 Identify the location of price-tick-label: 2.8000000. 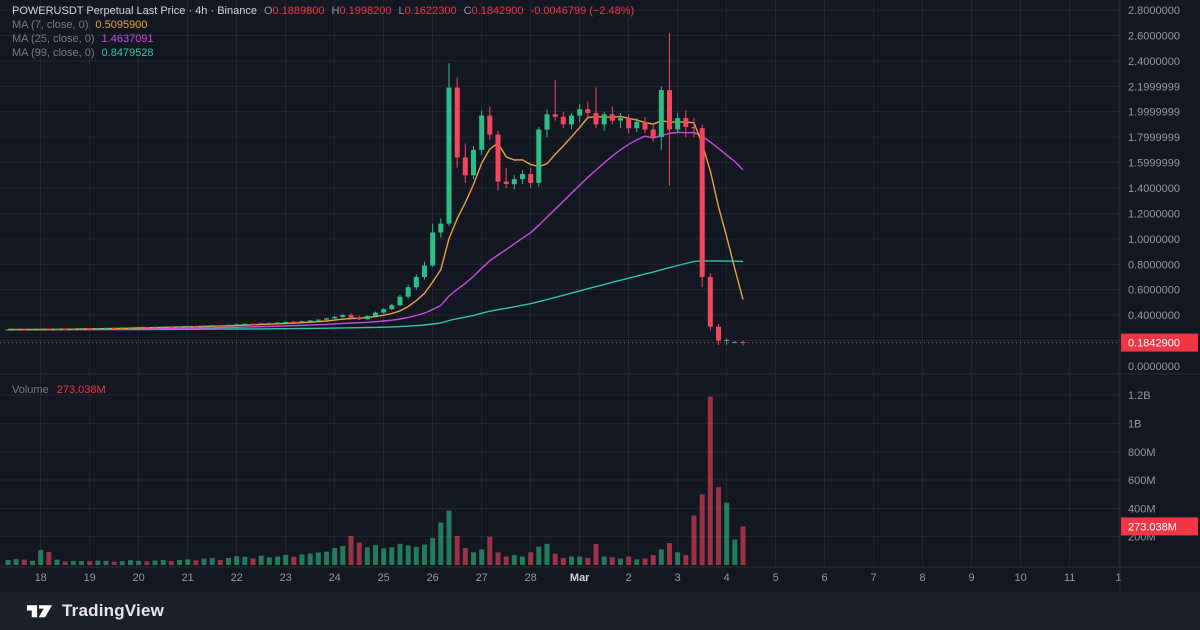
(1154, 11).